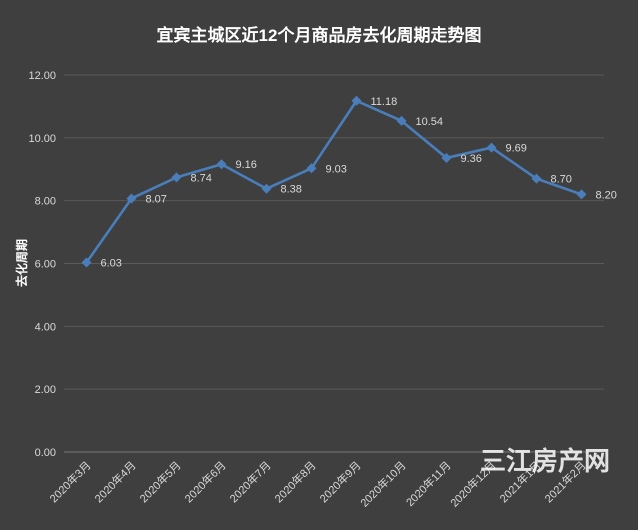 This screenshot has width=638, height=530. What do you see at coordinates (45, 390) in the screenshot?
I see `y-tick-label: 2.00` at bounding box center [45, 390].